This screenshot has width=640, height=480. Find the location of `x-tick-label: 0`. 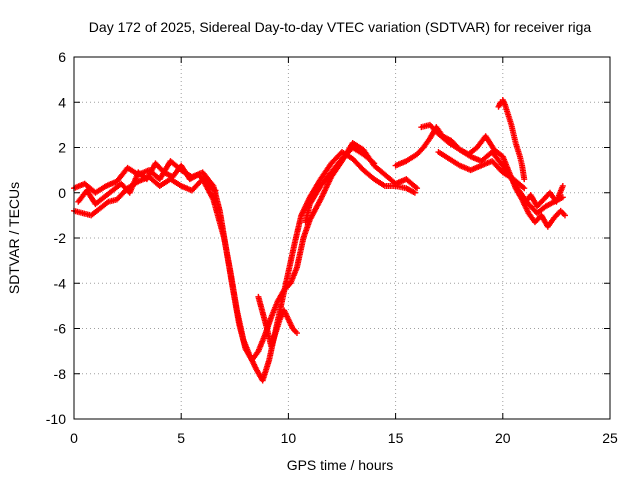

x-tick-label: 0 is located at coordinates (74, 438).